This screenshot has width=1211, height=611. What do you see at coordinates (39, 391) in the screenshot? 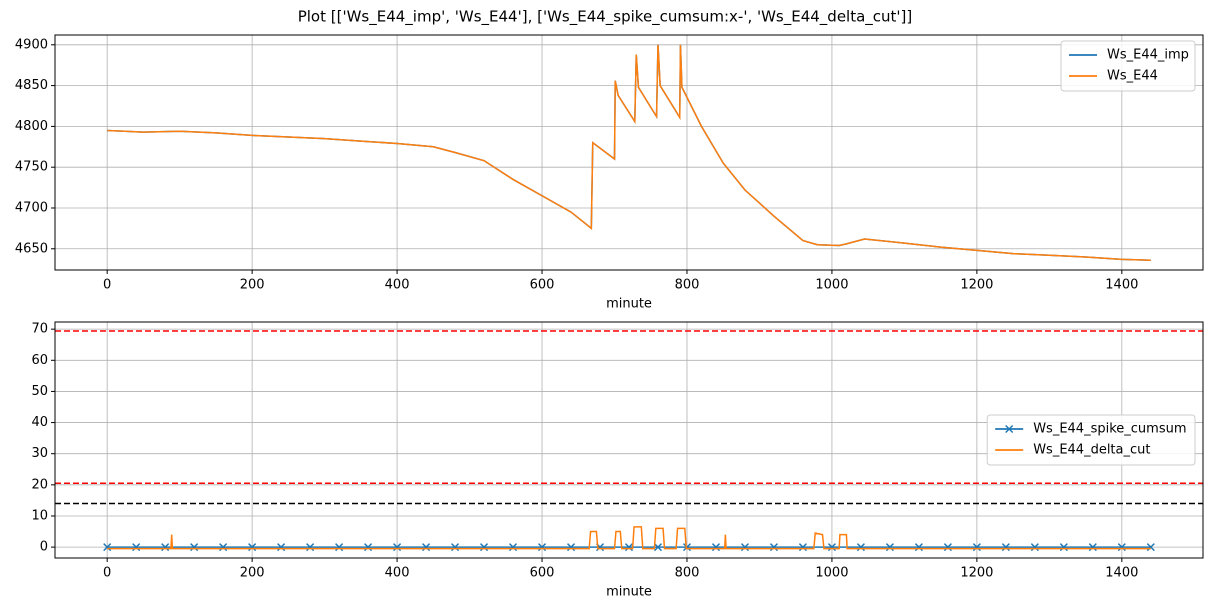
I see `y-tick-label: 50` at bounding box center [39, 391].